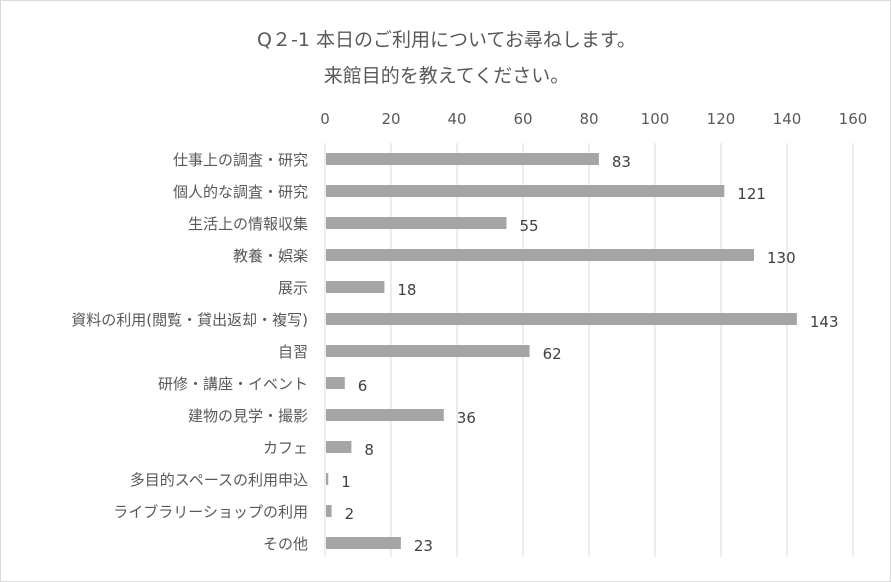  What do you see at coordinates (363, 386) in the screenshot?
I see `data-label: 6` at bounding box center [363, 386].